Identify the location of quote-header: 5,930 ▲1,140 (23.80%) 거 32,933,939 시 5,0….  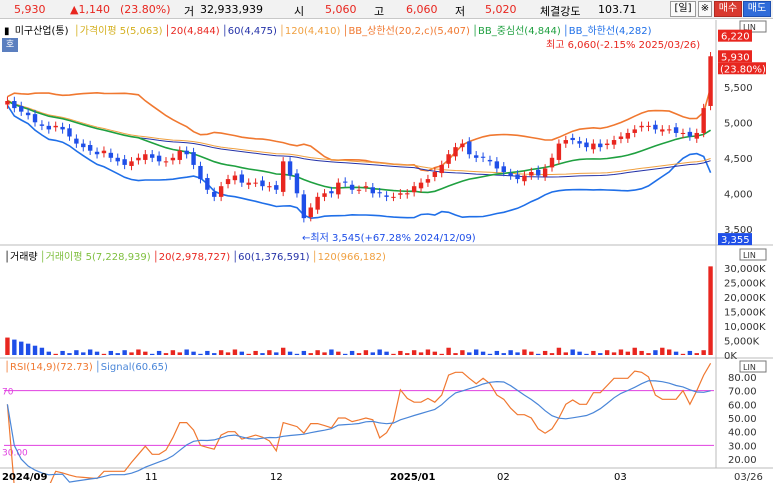
(386, 9).